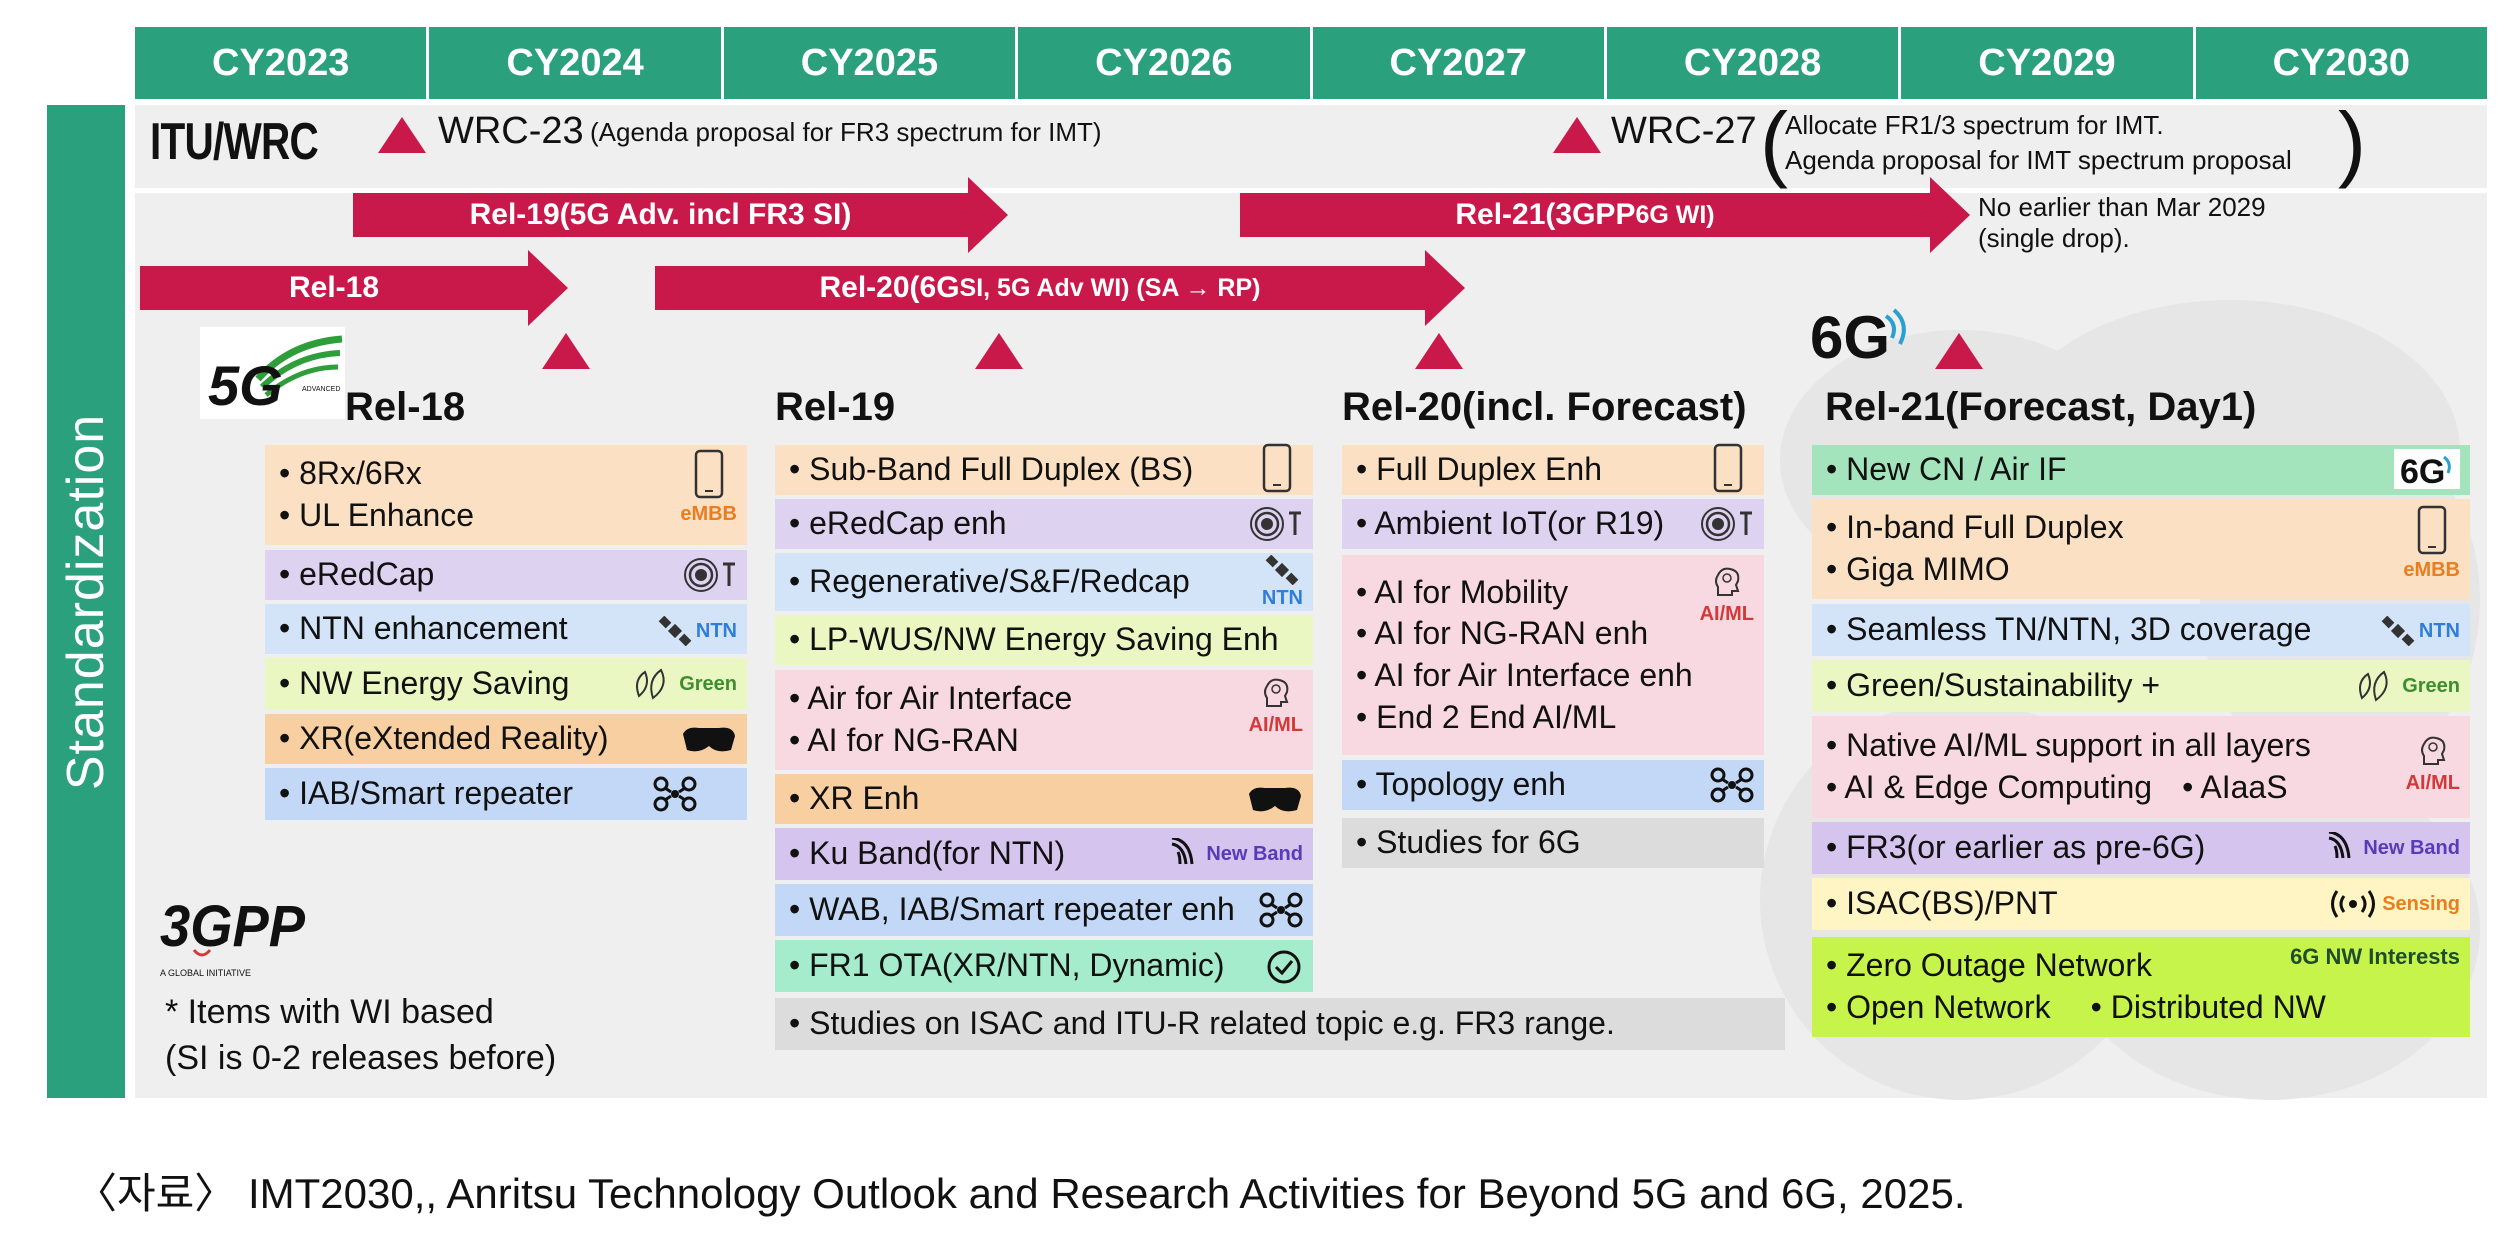  I want to click on rel19-arrow-label: Rel-19(5G Adv. incl FR3 SI), so click(660, 214).